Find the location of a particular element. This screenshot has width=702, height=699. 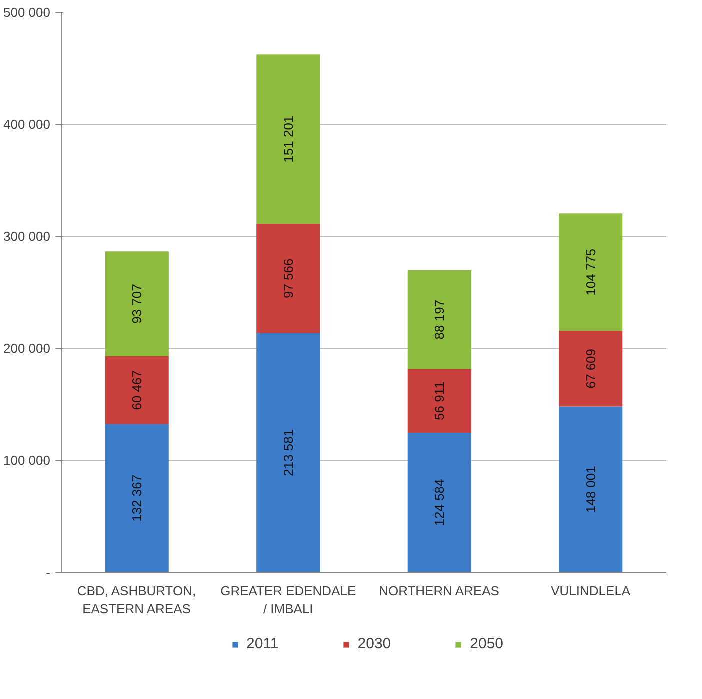

data-label: 93 707 is located at coordinates (137, 304).